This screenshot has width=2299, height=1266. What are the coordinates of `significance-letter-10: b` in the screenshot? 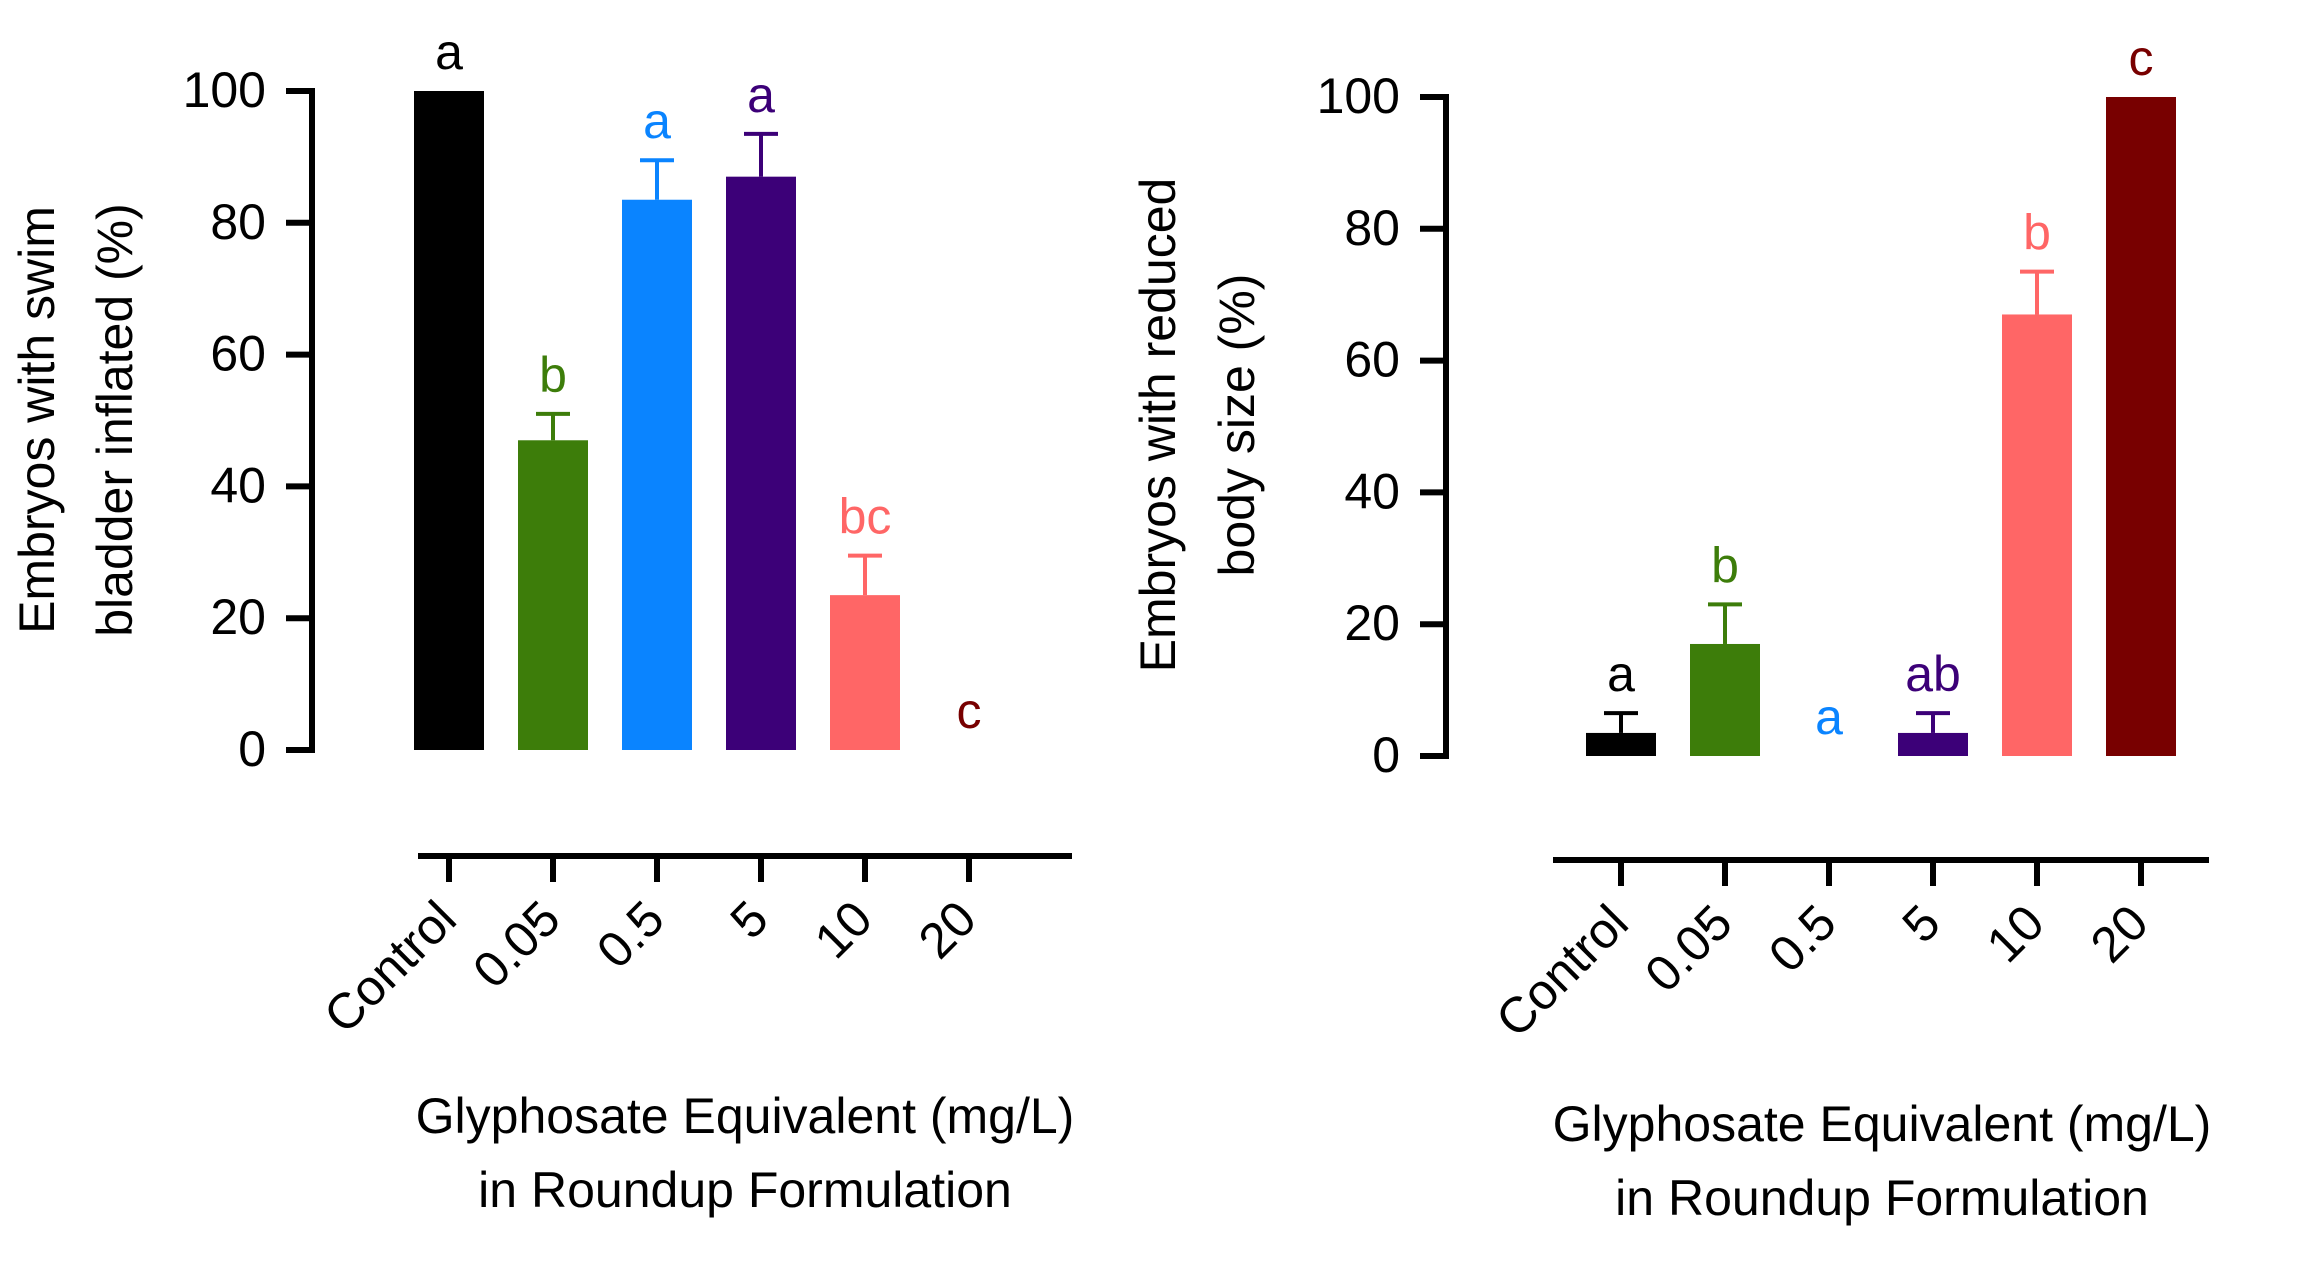 It's located at (2037, 233).